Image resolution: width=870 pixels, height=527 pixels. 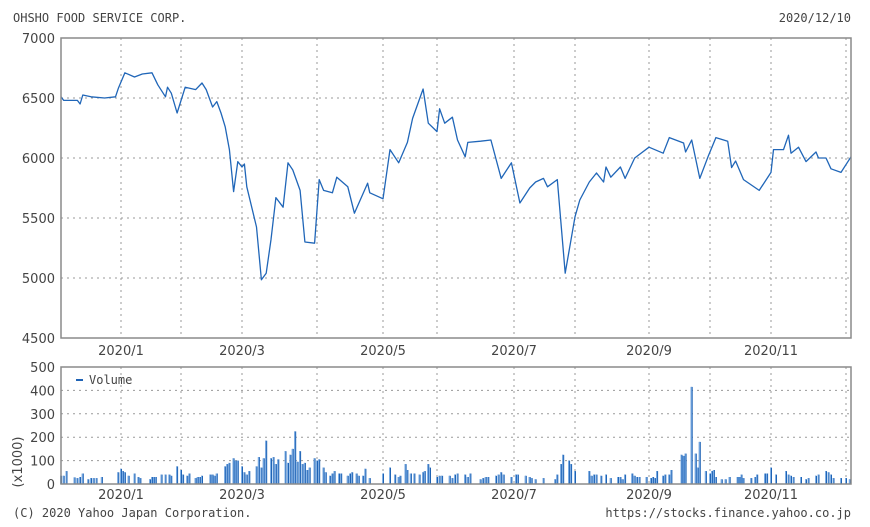 I want to click on y-tick-label: 4500, so click(x=38, y=339).